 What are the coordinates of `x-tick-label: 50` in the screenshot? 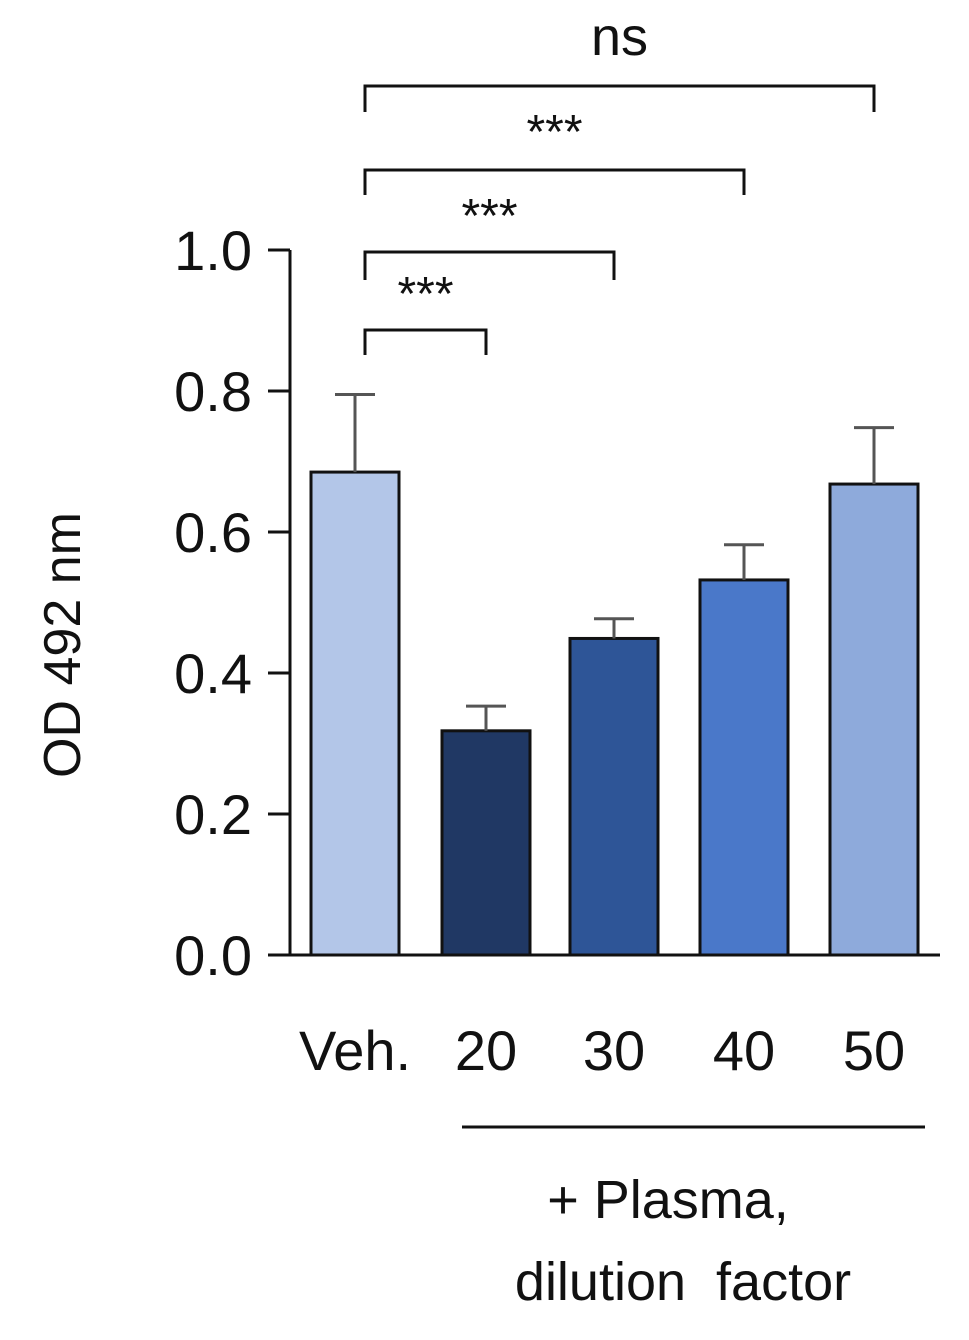 It's located at (874, 1050).